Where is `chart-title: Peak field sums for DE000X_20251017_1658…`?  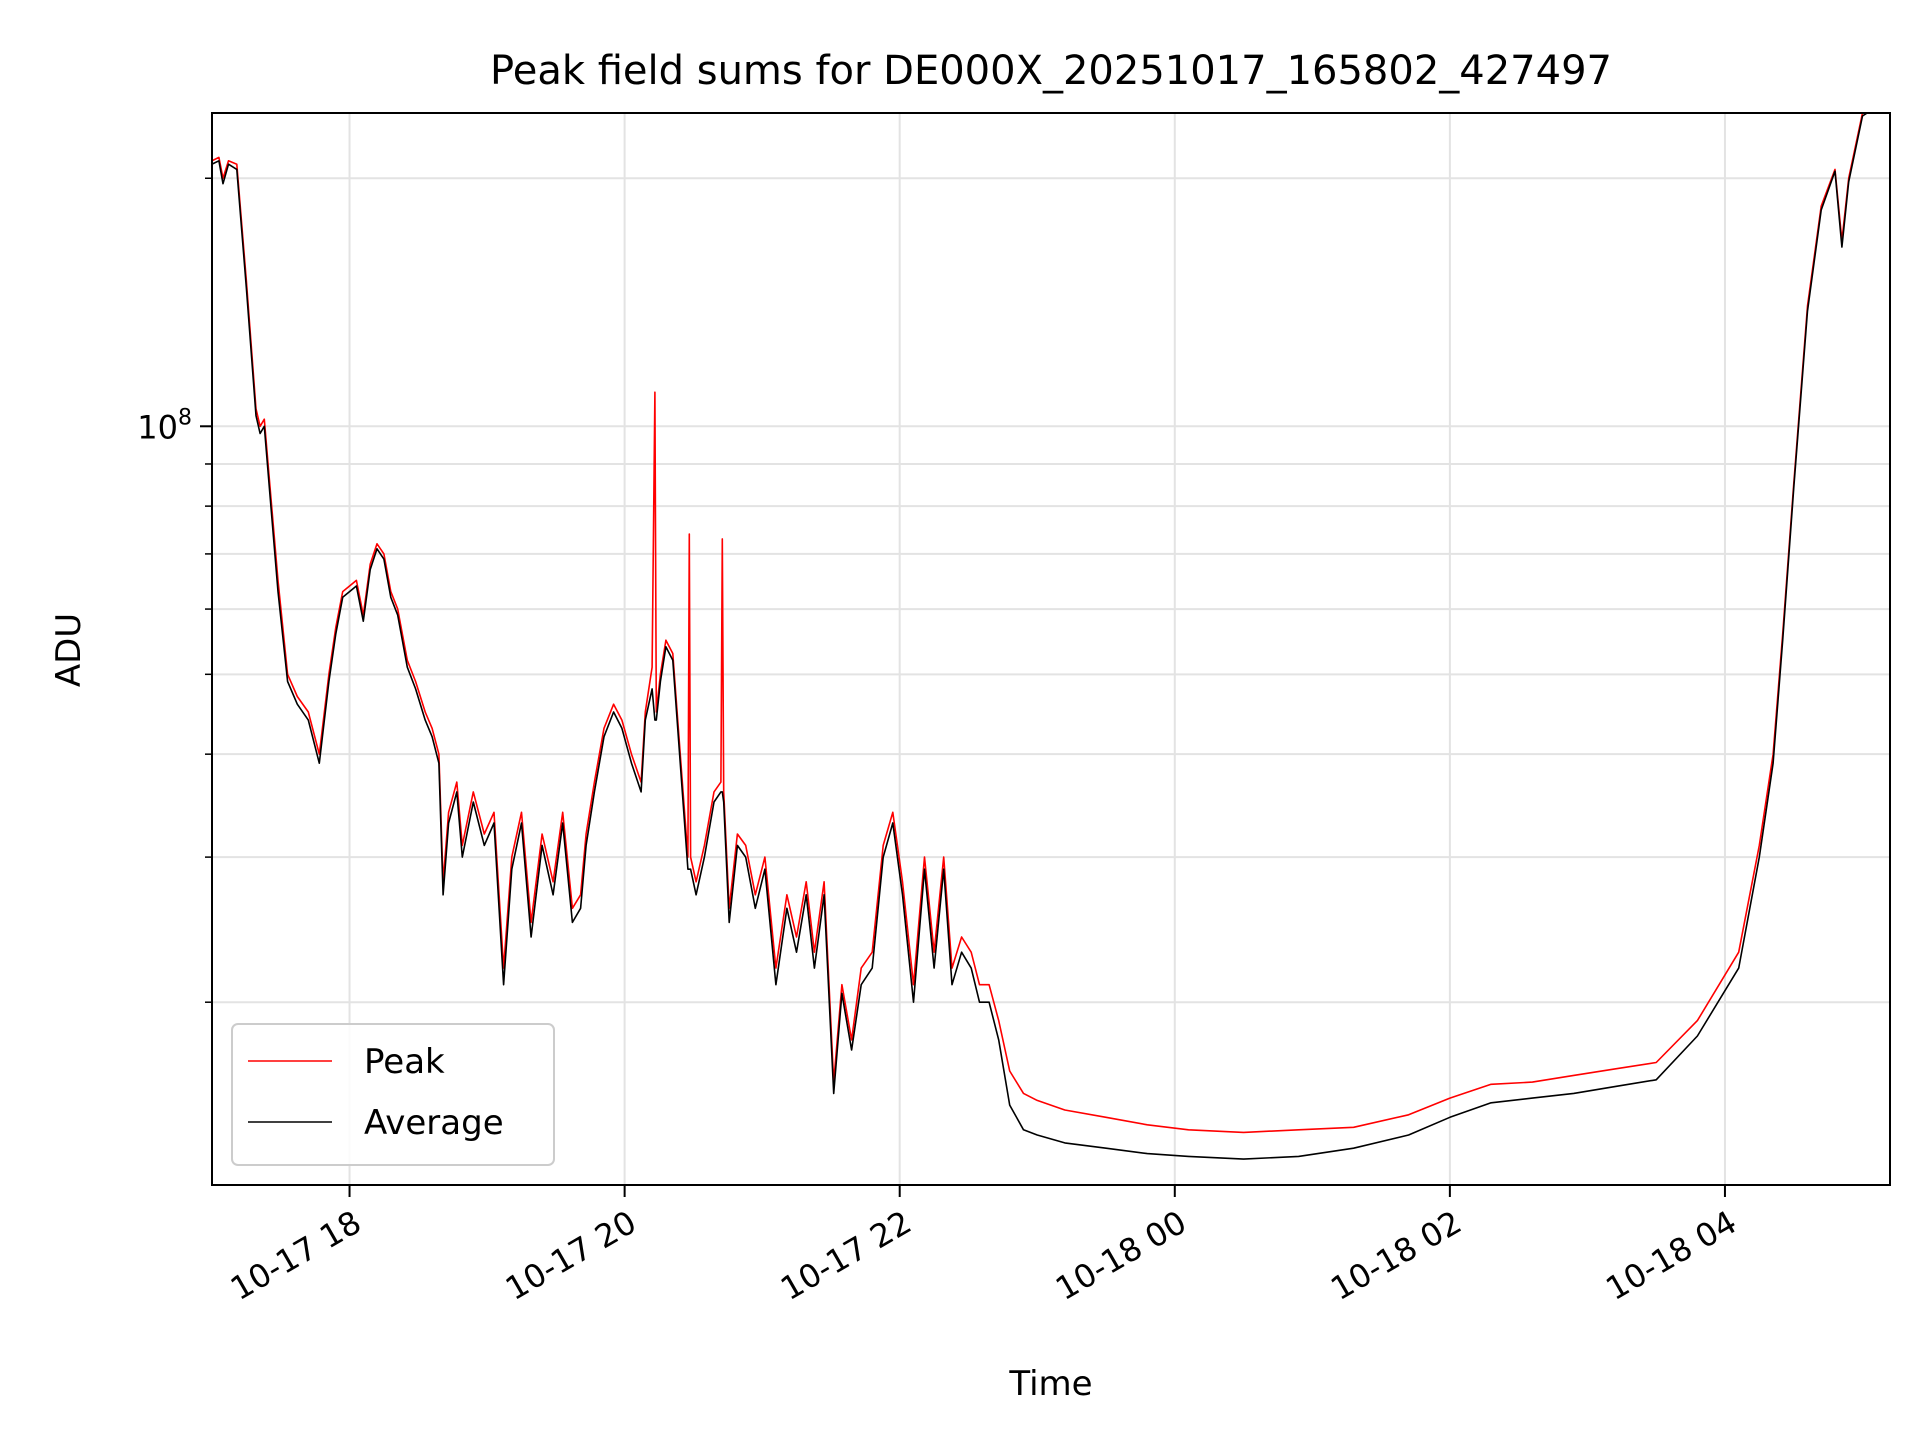
chart-title: Peak field sums for DE000X_20251017_1658… is located at coordinates (1051, 71).